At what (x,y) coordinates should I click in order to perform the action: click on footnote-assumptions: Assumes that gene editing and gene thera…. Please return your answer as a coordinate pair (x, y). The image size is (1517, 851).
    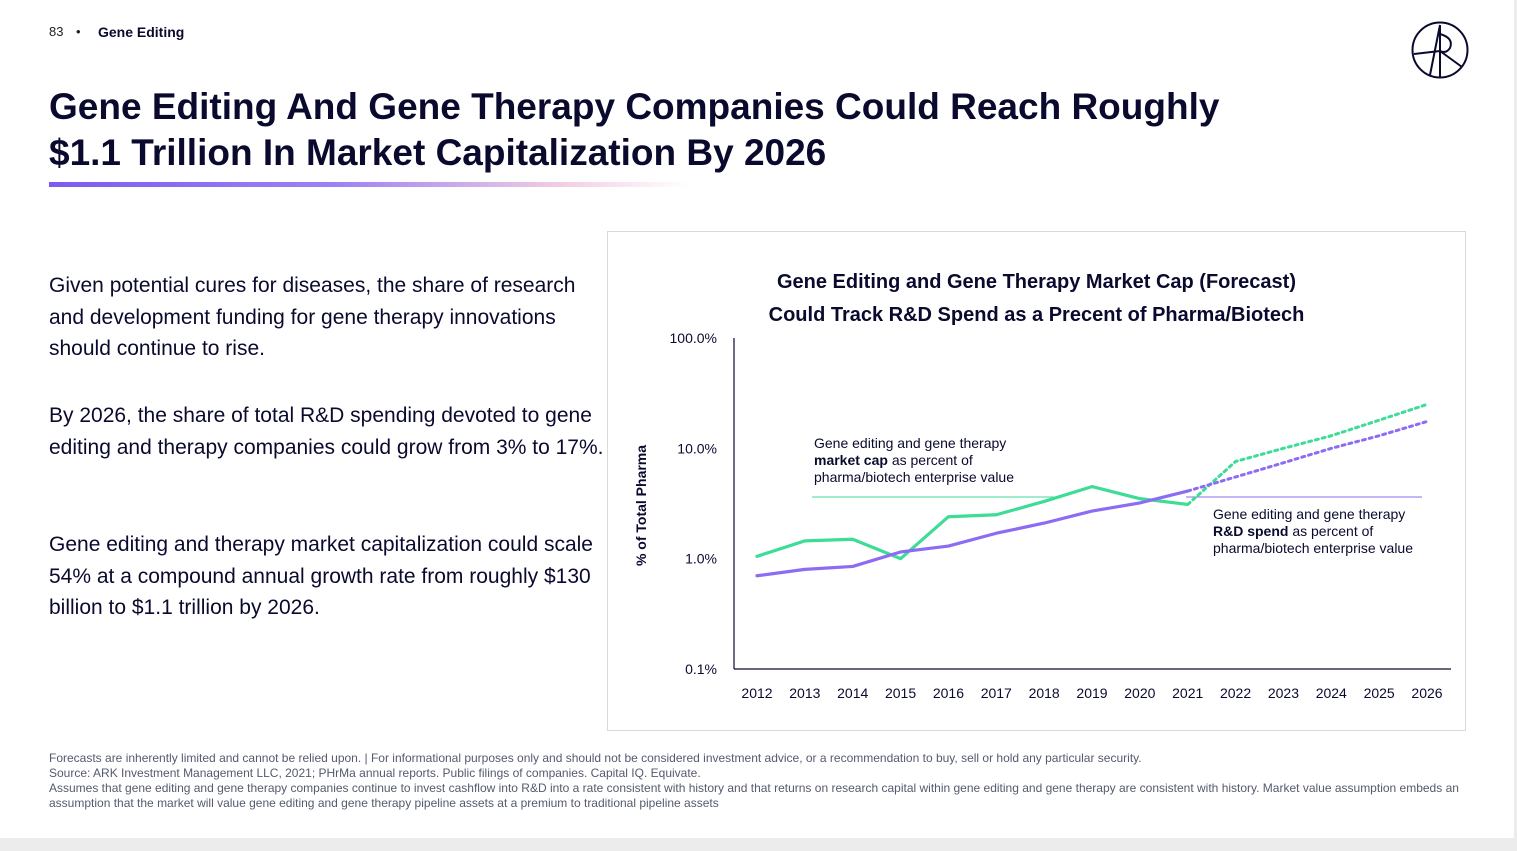
    Looking at the image, I should click on (754, 795).